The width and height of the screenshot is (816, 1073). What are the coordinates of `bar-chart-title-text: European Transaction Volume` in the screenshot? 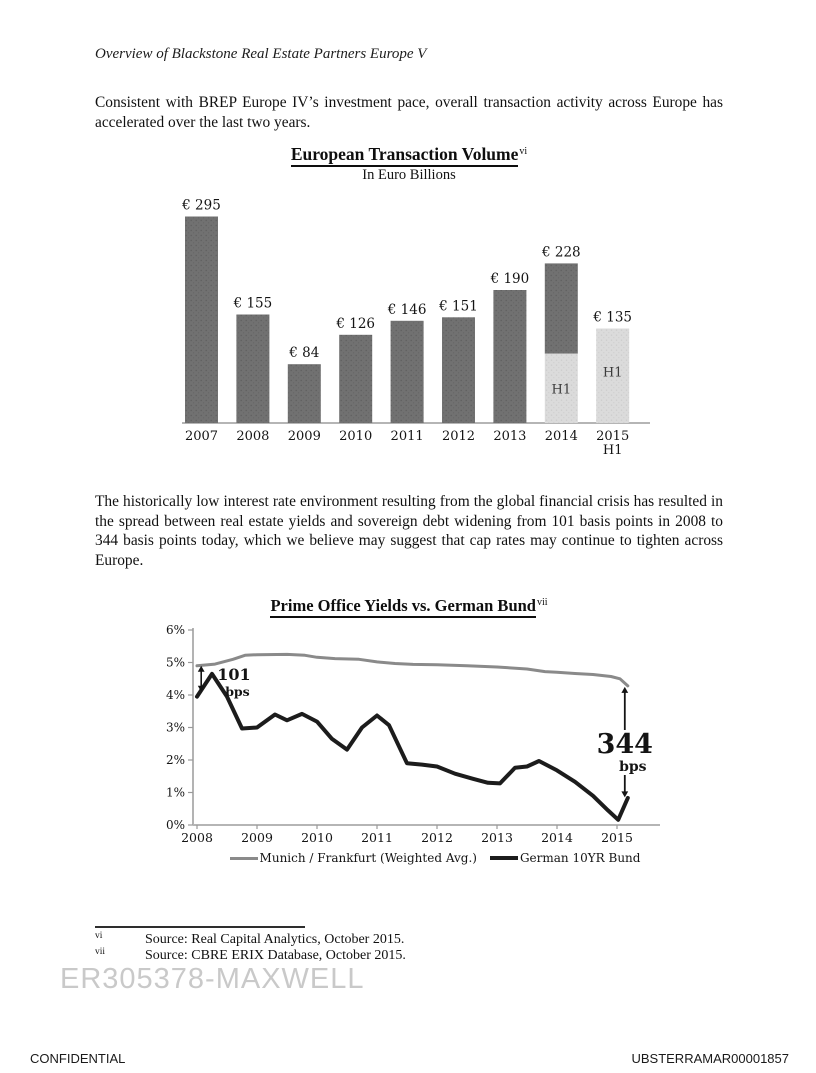 It's located at (404, 155).